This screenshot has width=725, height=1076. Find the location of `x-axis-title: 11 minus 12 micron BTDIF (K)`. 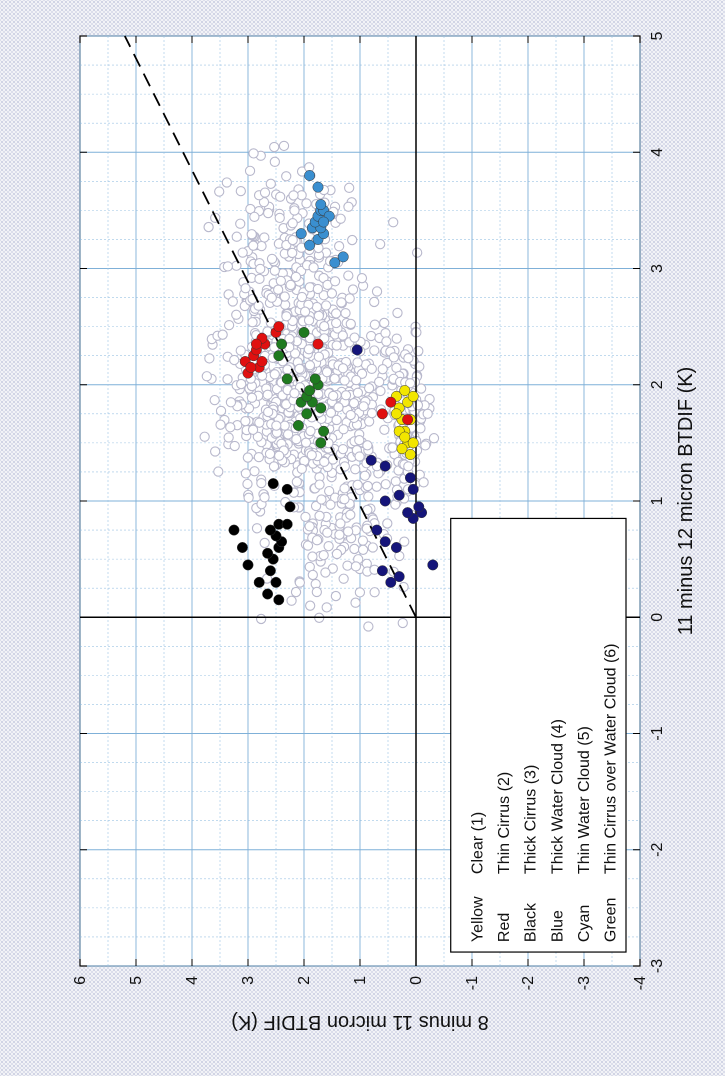

x-axis-title: 11 minus 12 micron BTDIF (K) is located at coordinates (686, 501).